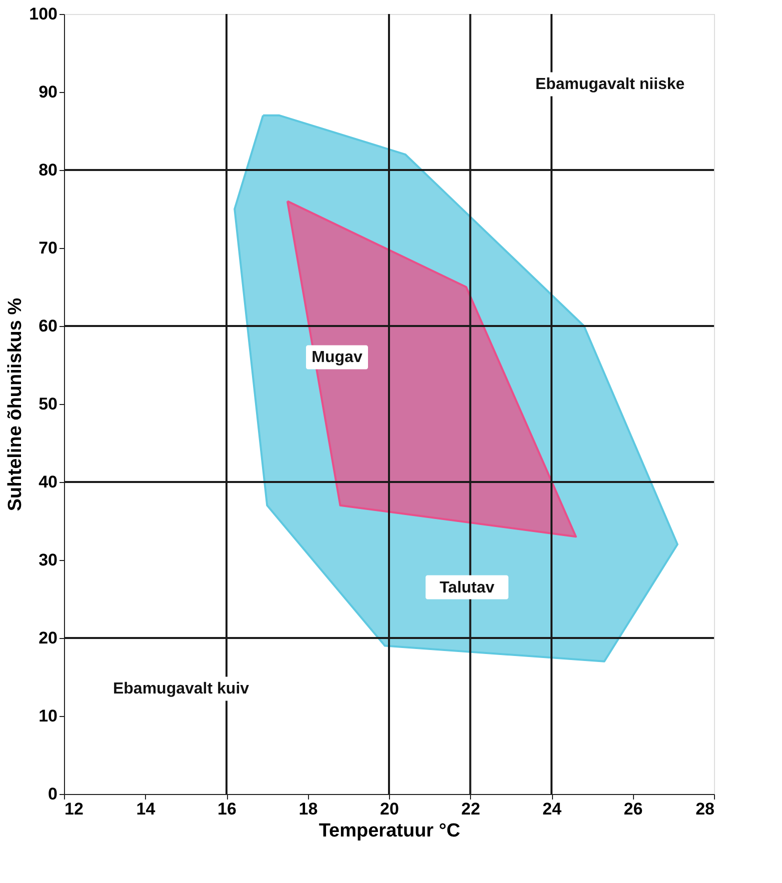  What do you see at coordinates (633, 809) in the screenshot?
I see `x-tick-label: 26` at bounding box center [633, 809].